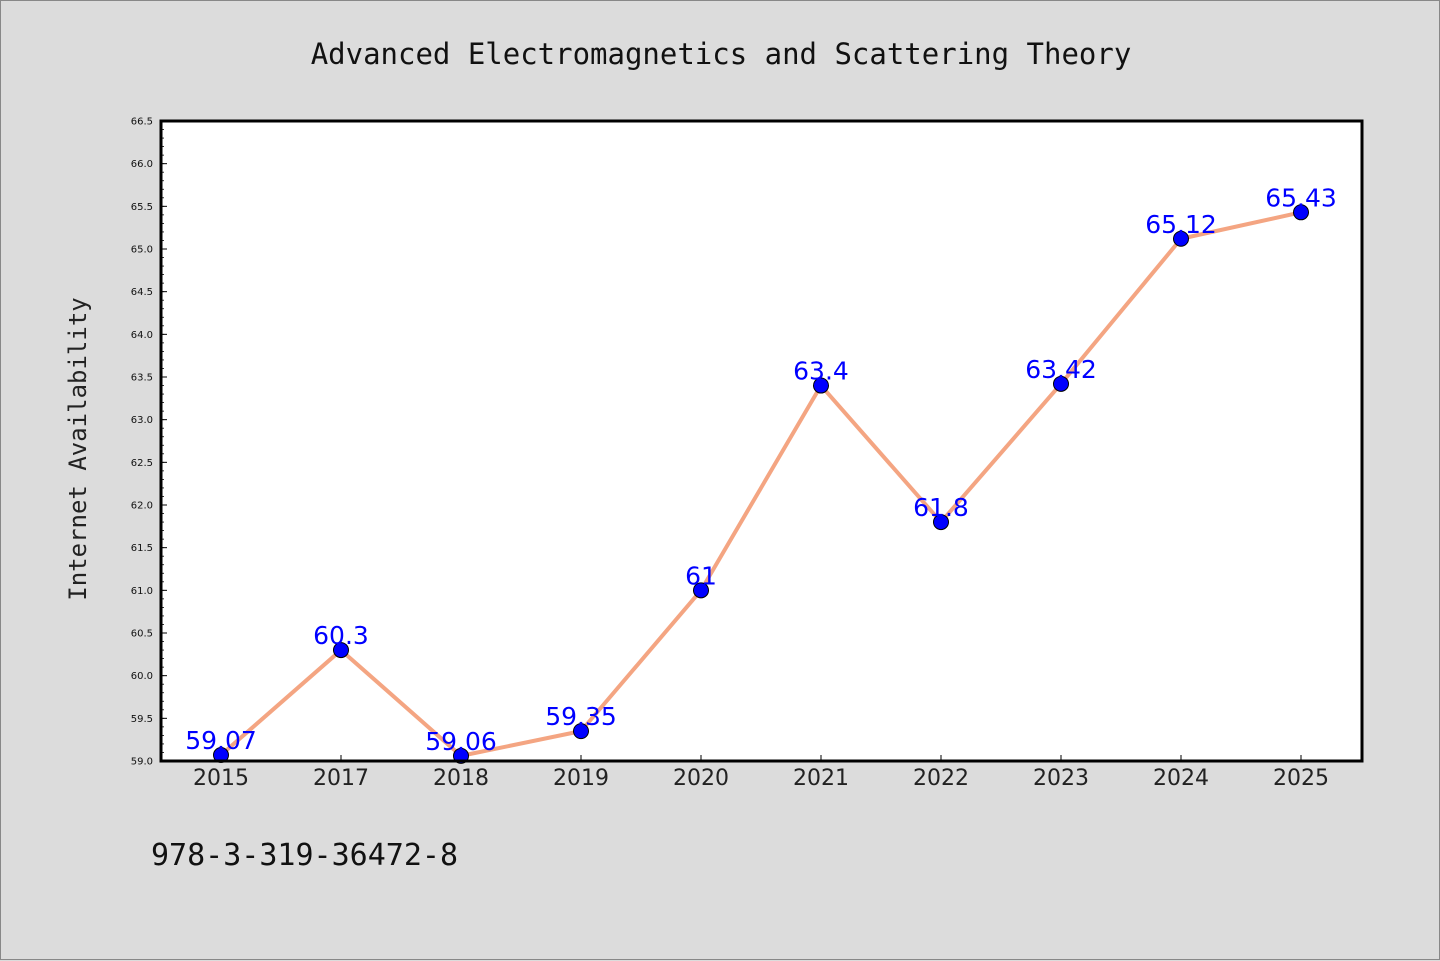 The width and height of the screenshot is (1440, 961). Describe the element at coordinates (304, 855) in the screenshot. I see `isbn-text: 978-3-319-36472-8` at that location.